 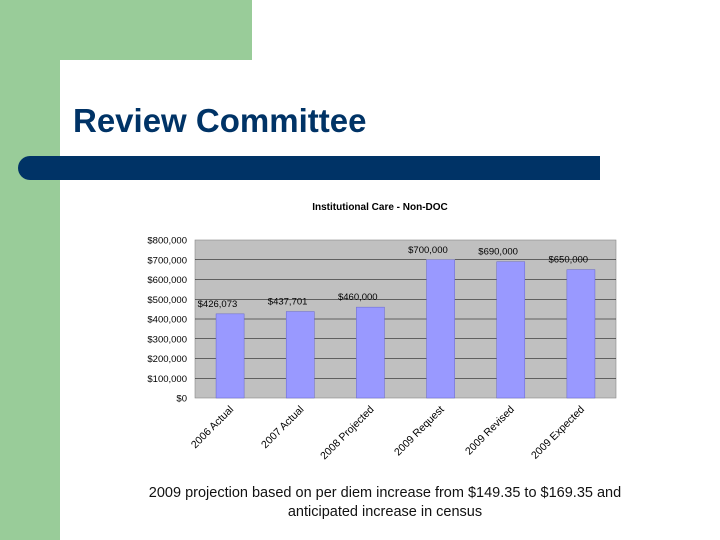 I want to click on data-label: $437,701, so click(x=288, y=302).